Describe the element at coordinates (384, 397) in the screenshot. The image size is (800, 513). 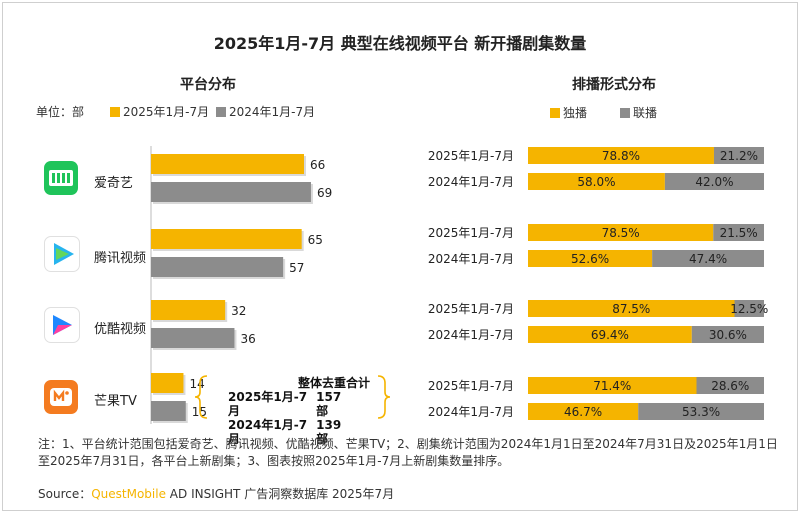
I see `summary-brace-right` at that location.